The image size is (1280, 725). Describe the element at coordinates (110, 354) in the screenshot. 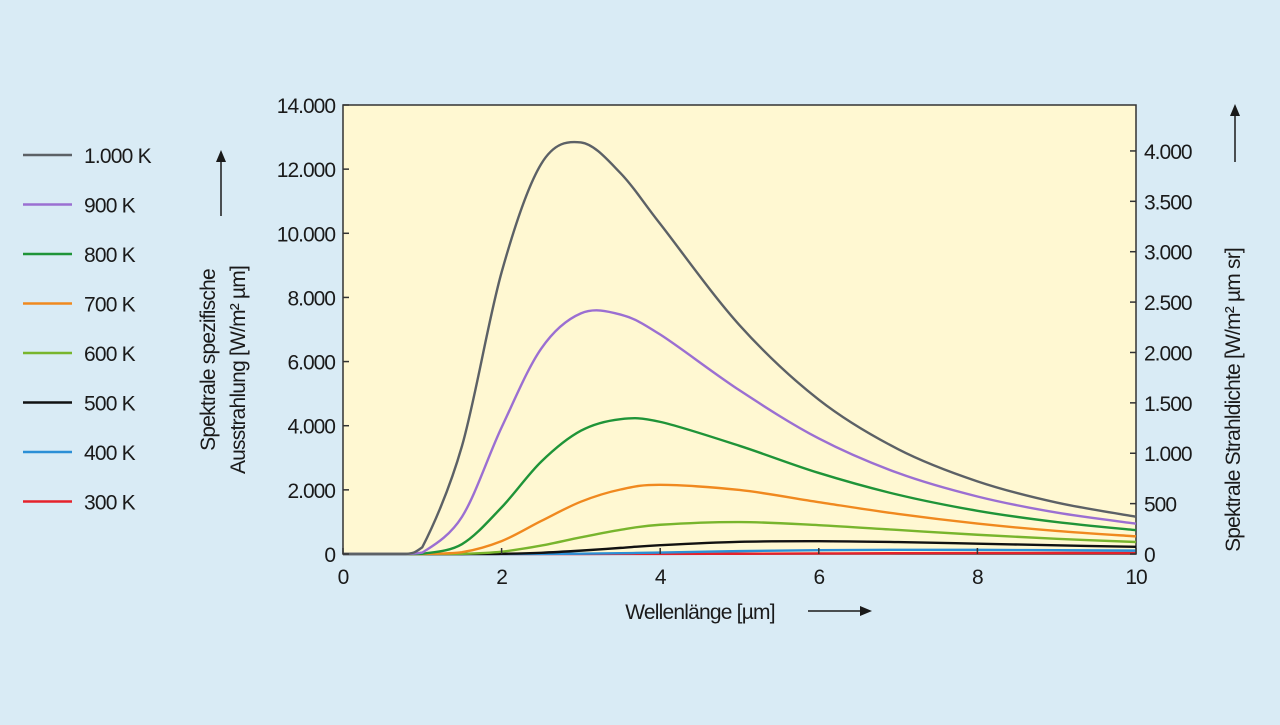

I see `legend-label: 600 K` at that location.